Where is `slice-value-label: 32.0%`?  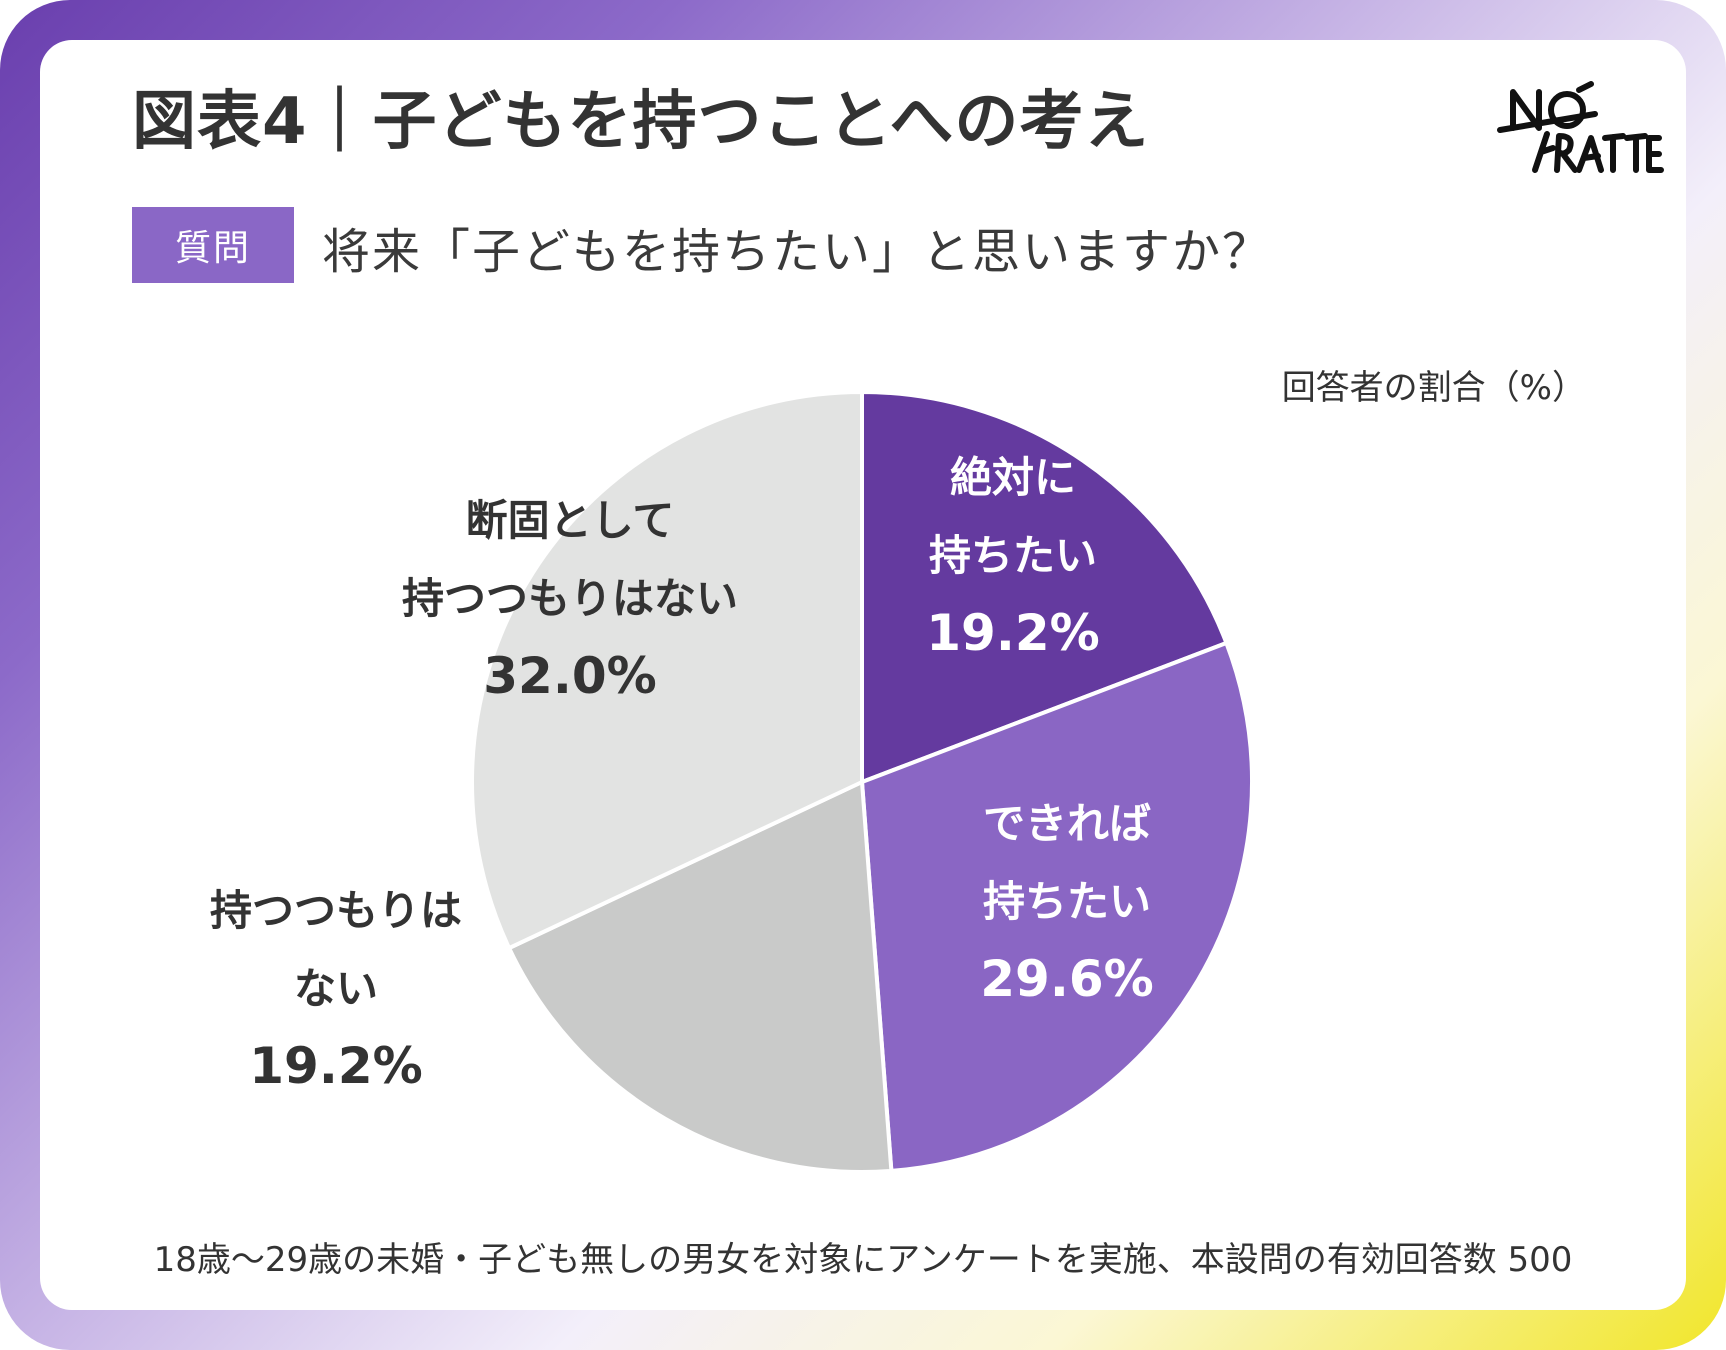
slice-value-label: 32.0% is located at coordinates (569, 676).